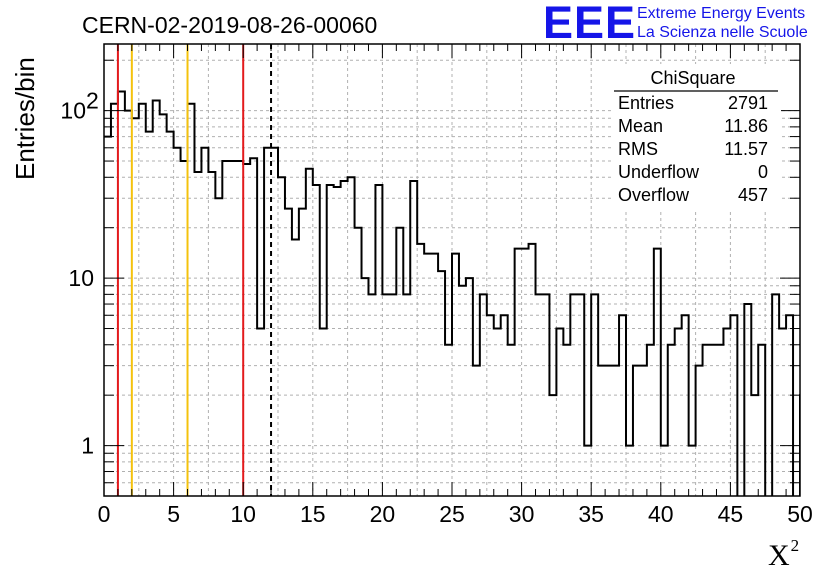 The height and width of the screenshot is (573, 836). What do you see at coordinates (753, 195) in the screenshot?
I see `stats-row-value: 457` at bounding box center [753, 195].